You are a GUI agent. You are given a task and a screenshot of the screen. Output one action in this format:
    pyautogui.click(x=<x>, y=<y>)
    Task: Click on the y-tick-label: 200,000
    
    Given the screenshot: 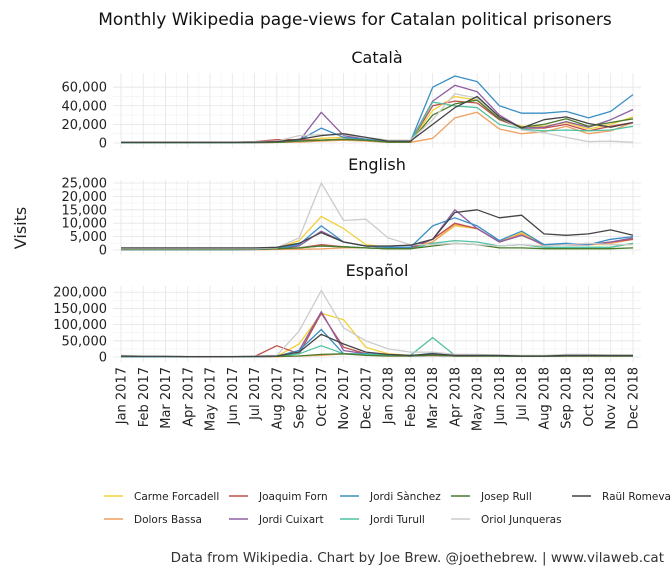 What is the action you would take?
    pyautogui.click(x=80, y=293)
    